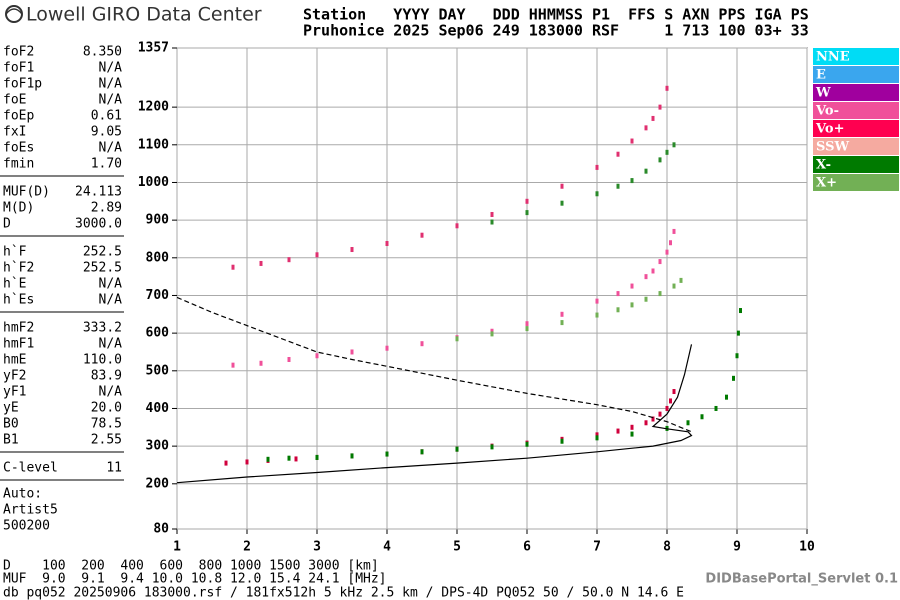  What do you see at coordinates (14, 392) in the screenshot?
I see `param-name: yF1` at bounding box center [14, 392].